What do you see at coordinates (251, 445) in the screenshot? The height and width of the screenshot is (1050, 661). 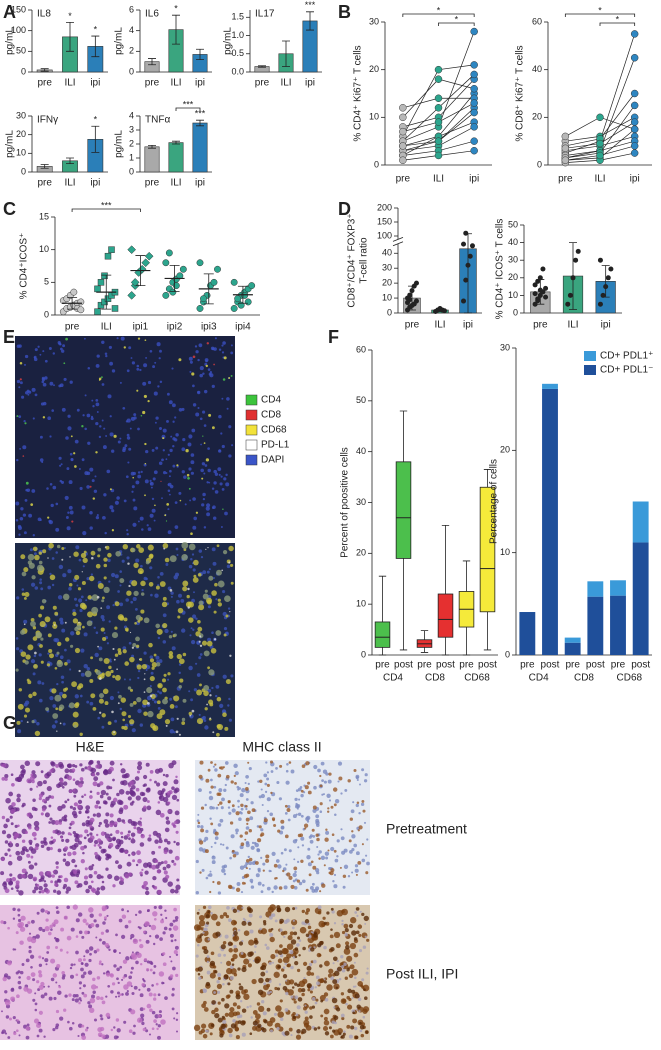 I see `legend-swatch` at bounding box center [251, 445].